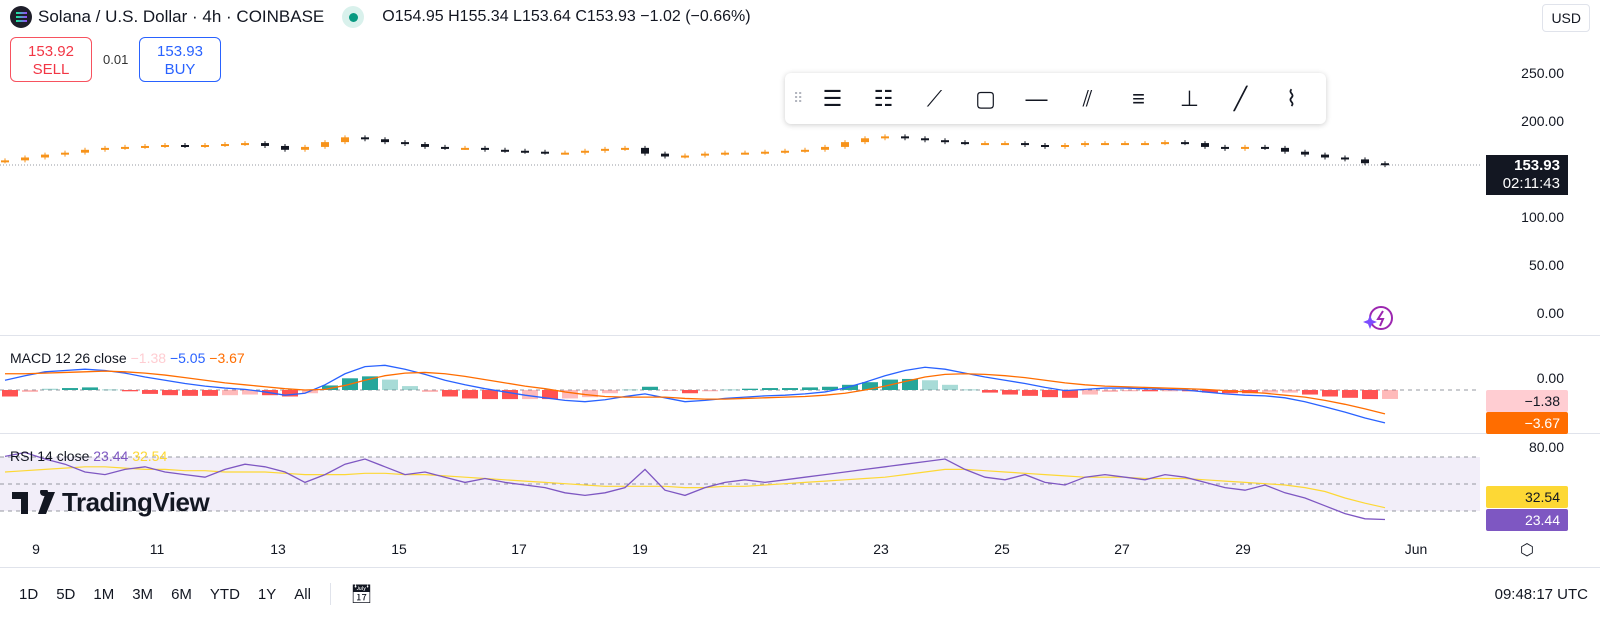 This screenshot has height=629, width=1600. What do you see at coordinates (68, 358) in the screenshot?
I see `macd-title: MACD 12 26 close` at bounding box center [68, 358].